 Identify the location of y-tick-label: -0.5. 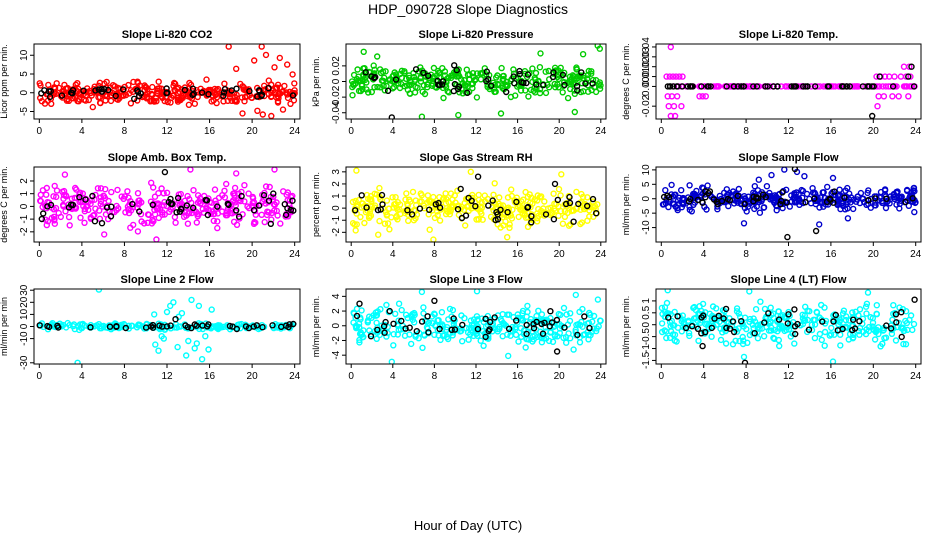
(646, 337).